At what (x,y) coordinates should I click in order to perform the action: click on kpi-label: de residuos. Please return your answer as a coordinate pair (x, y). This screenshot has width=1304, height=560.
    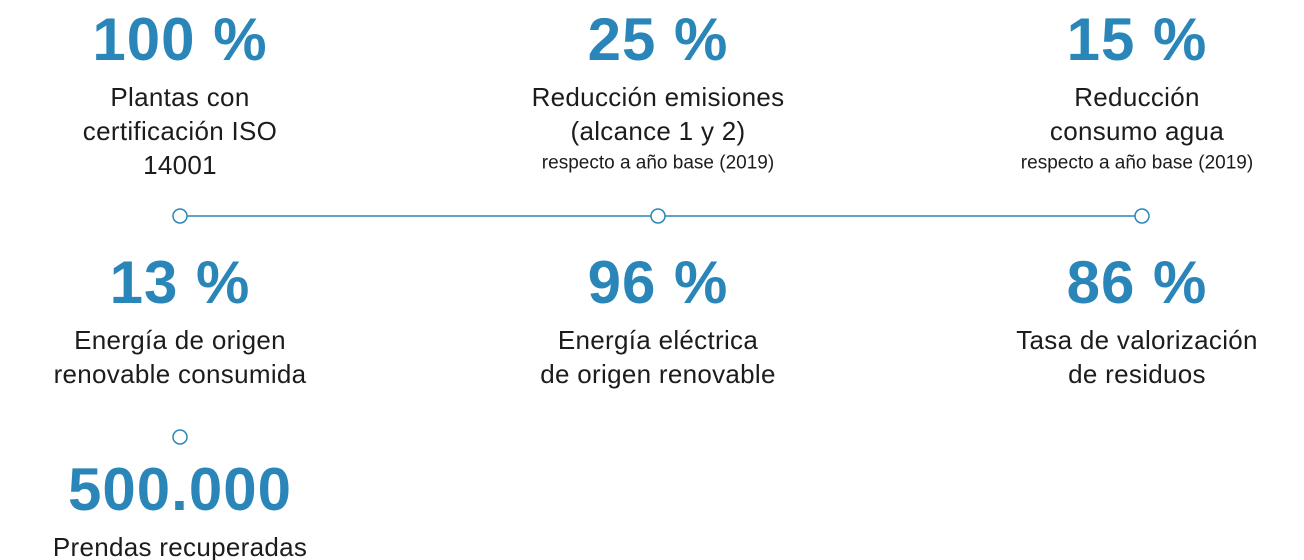
    Looking at the image, I should click on (1137, 374).